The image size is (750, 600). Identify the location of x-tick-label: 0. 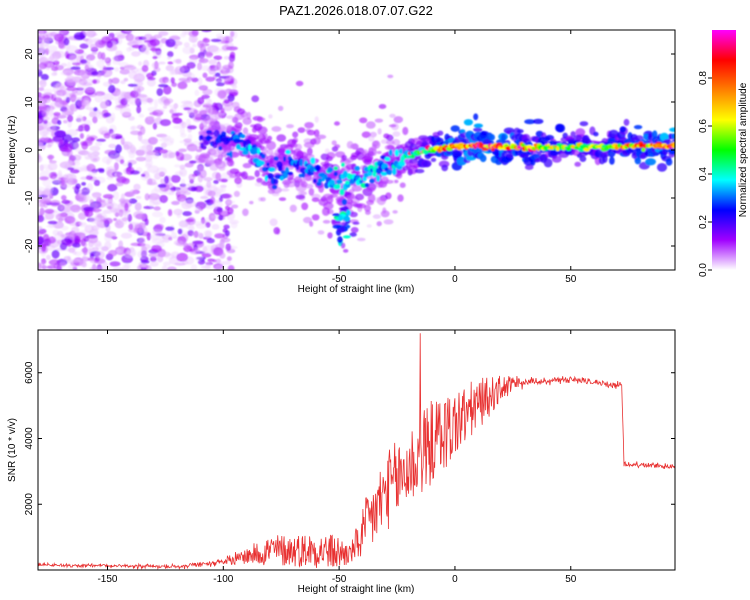
(455, 279).